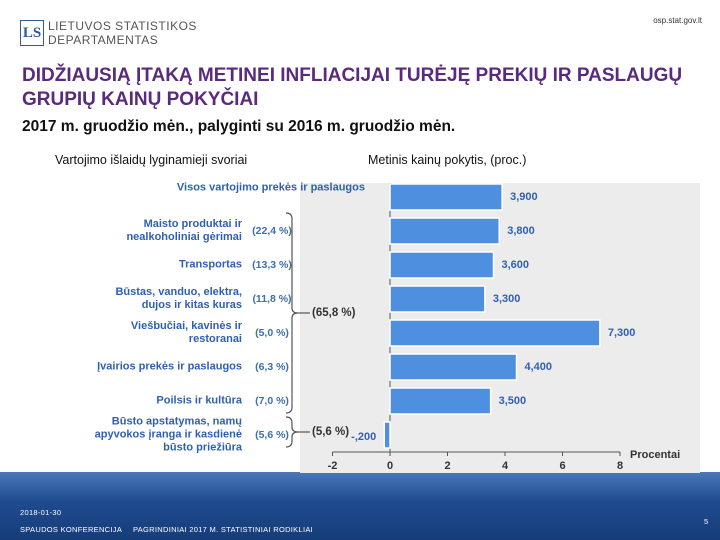  I want to click on category-label: Visos vartojimo prekės ir paslaugos, so click(270, 187).